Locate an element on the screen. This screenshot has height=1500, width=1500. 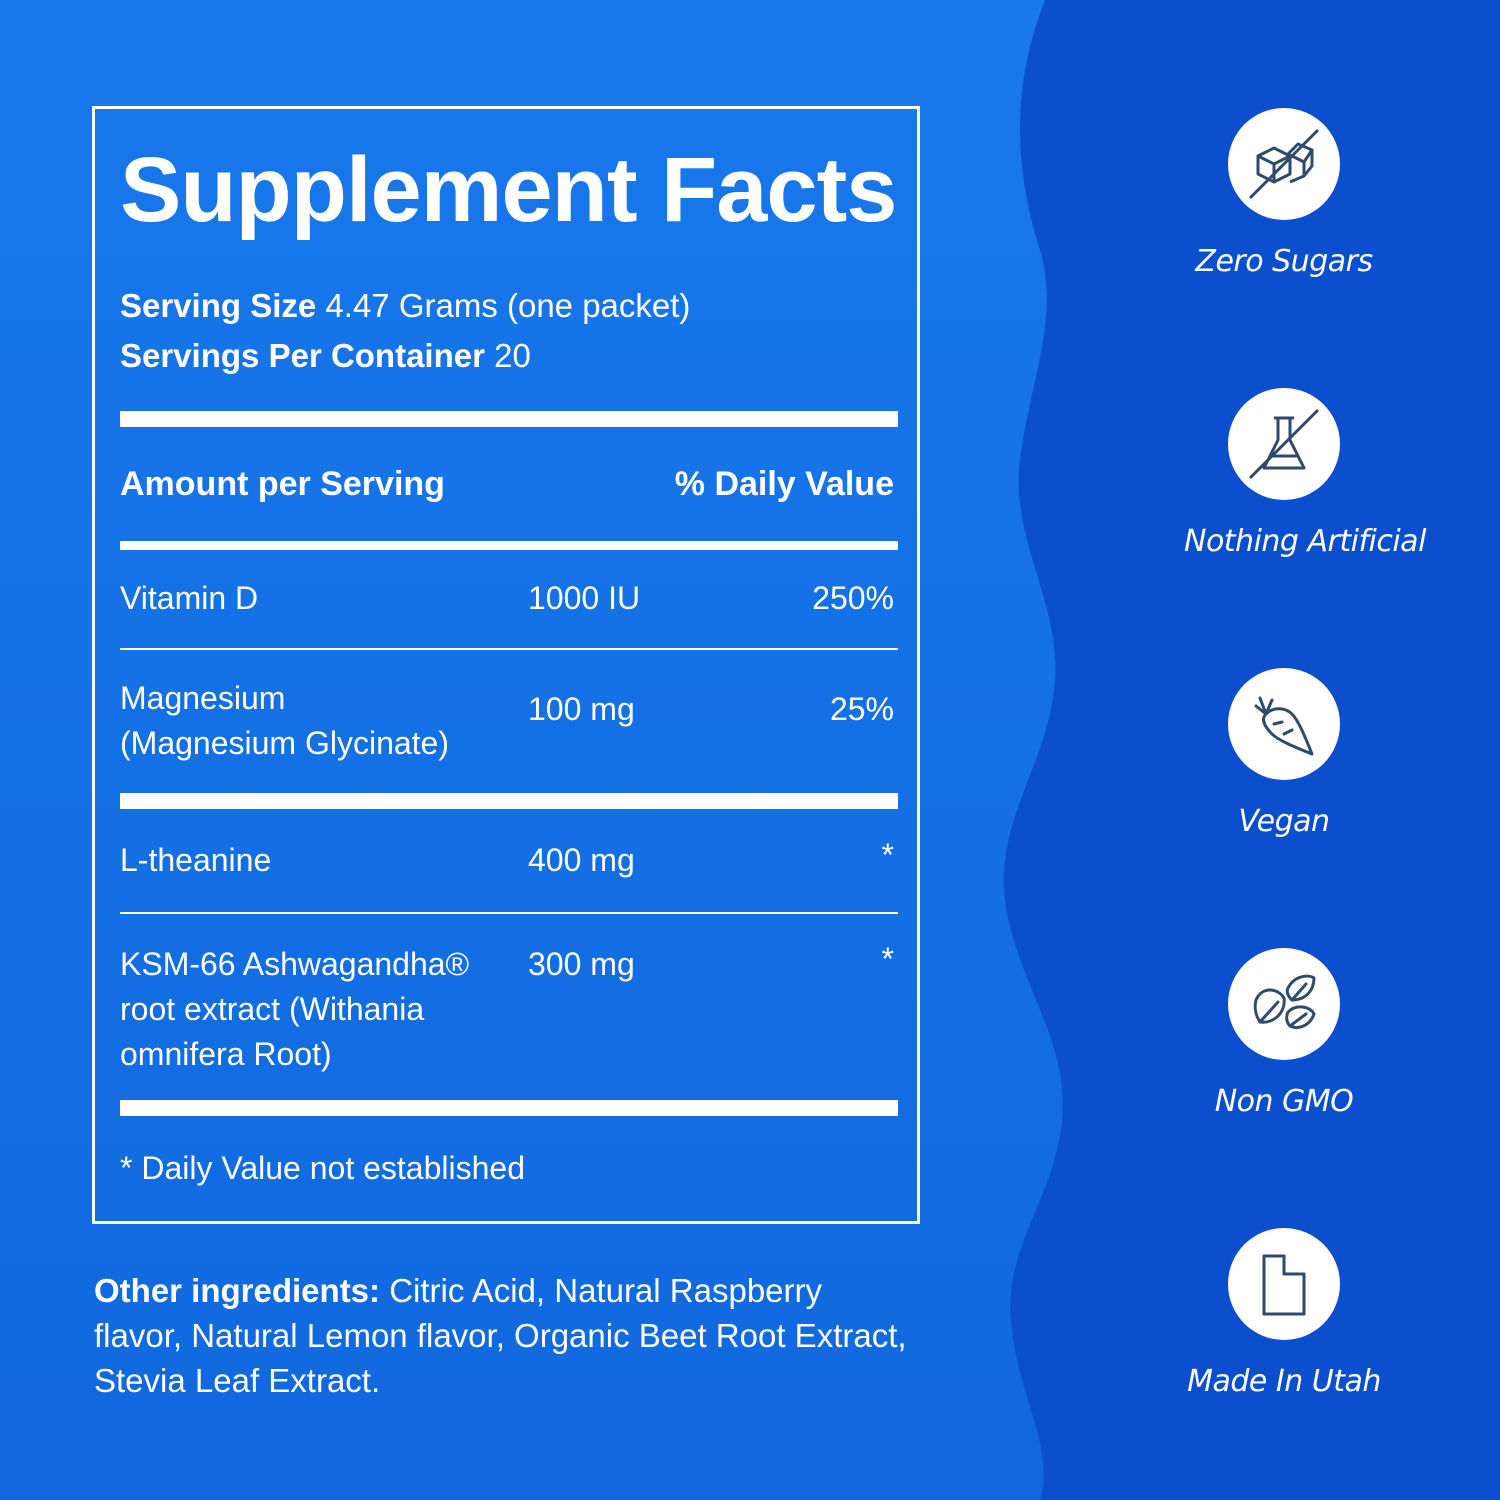
badge-zero-sugars: Zero Sugars is located at coordinates (1284, 193).